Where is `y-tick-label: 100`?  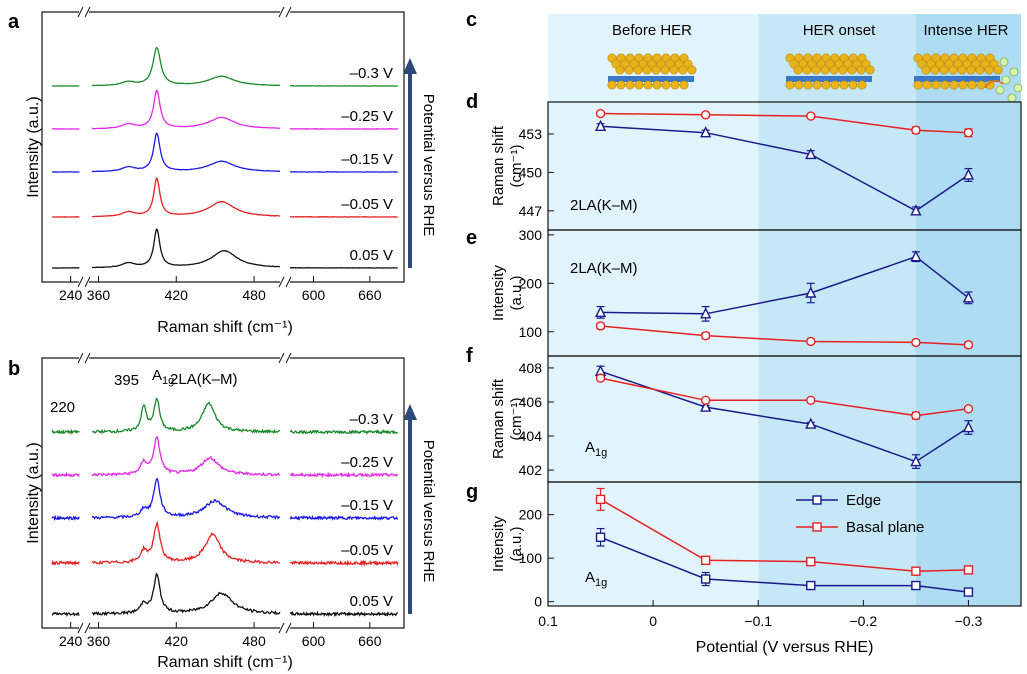 y-tick-label: 100 is located at coordinates (531, 332).